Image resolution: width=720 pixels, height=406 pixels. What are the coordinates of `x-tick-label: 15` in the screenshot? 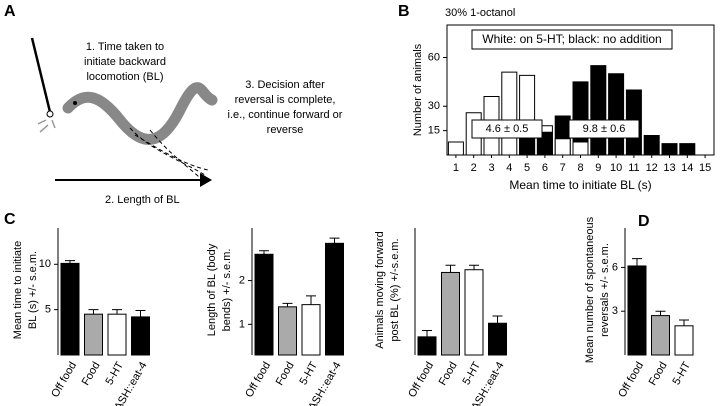 It's located at (705, 168).